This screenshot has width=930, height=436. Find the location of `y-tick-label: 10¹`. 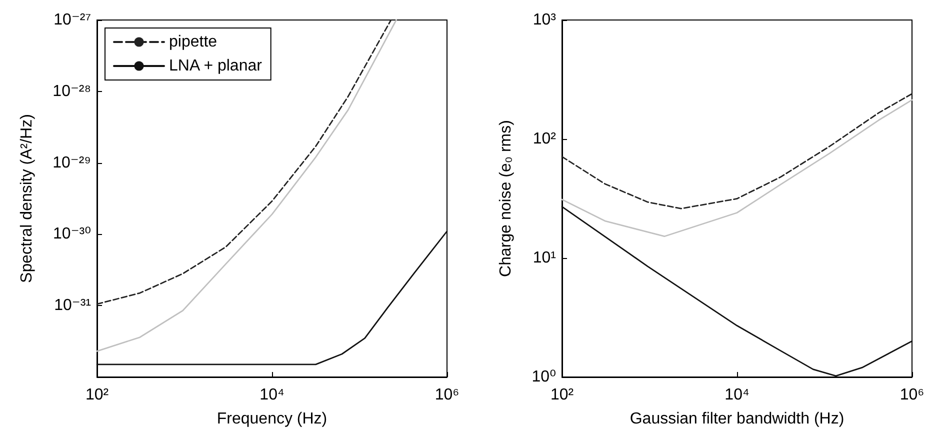

y-tick-label: 10¹ is located at coordinates (544, 258).